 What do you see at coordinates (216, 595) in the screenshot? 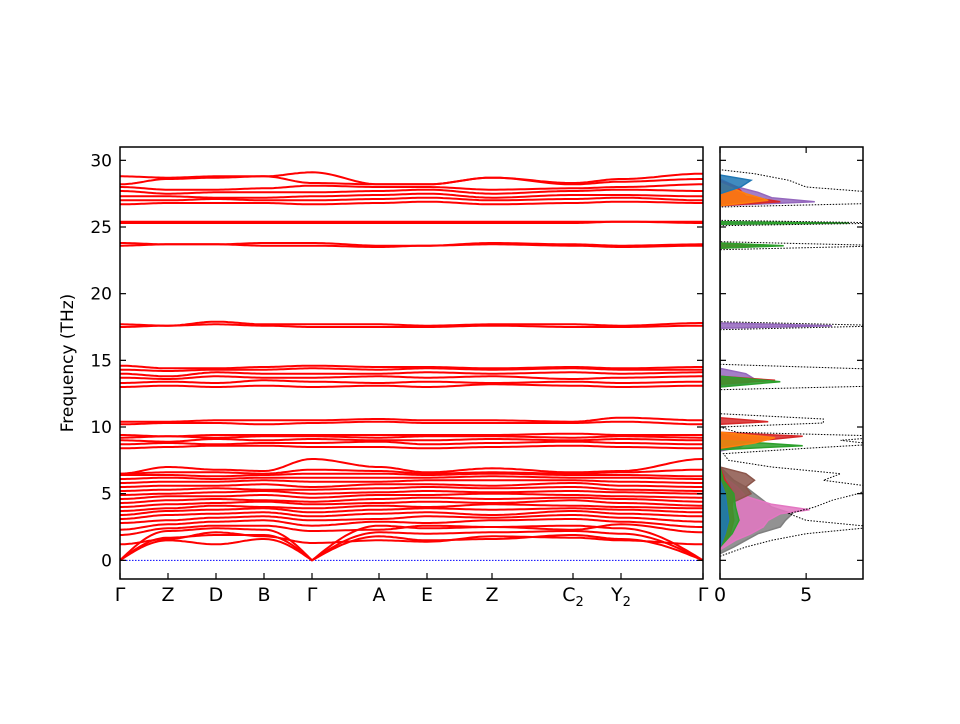
I see `kpoint-label: D` at bounding box center [216, 595].